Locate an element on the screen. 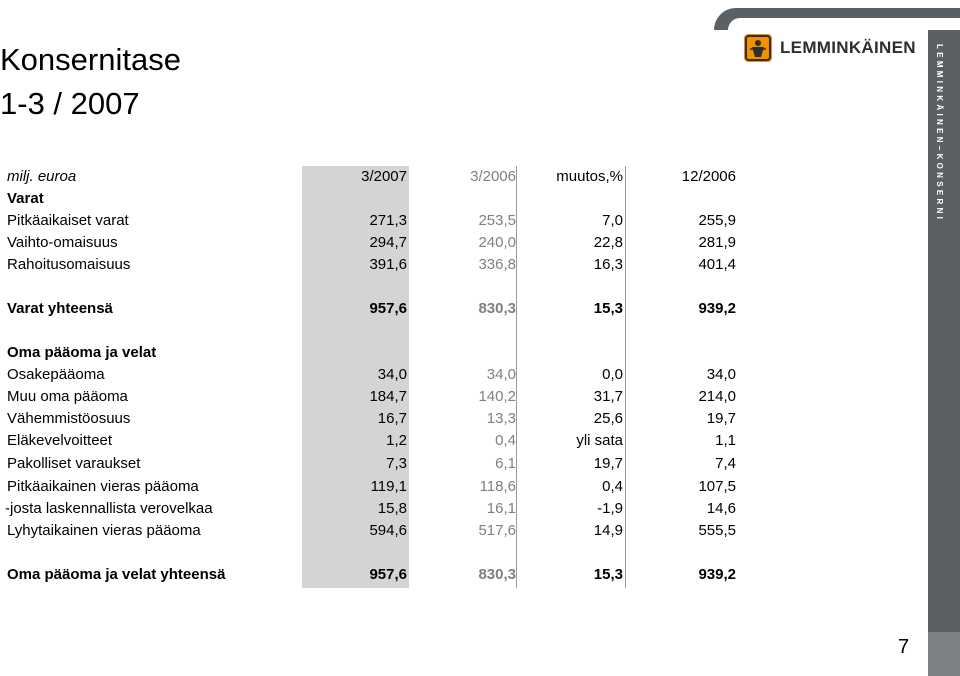  cell: 16,3 is located at coordinates (608, 264).